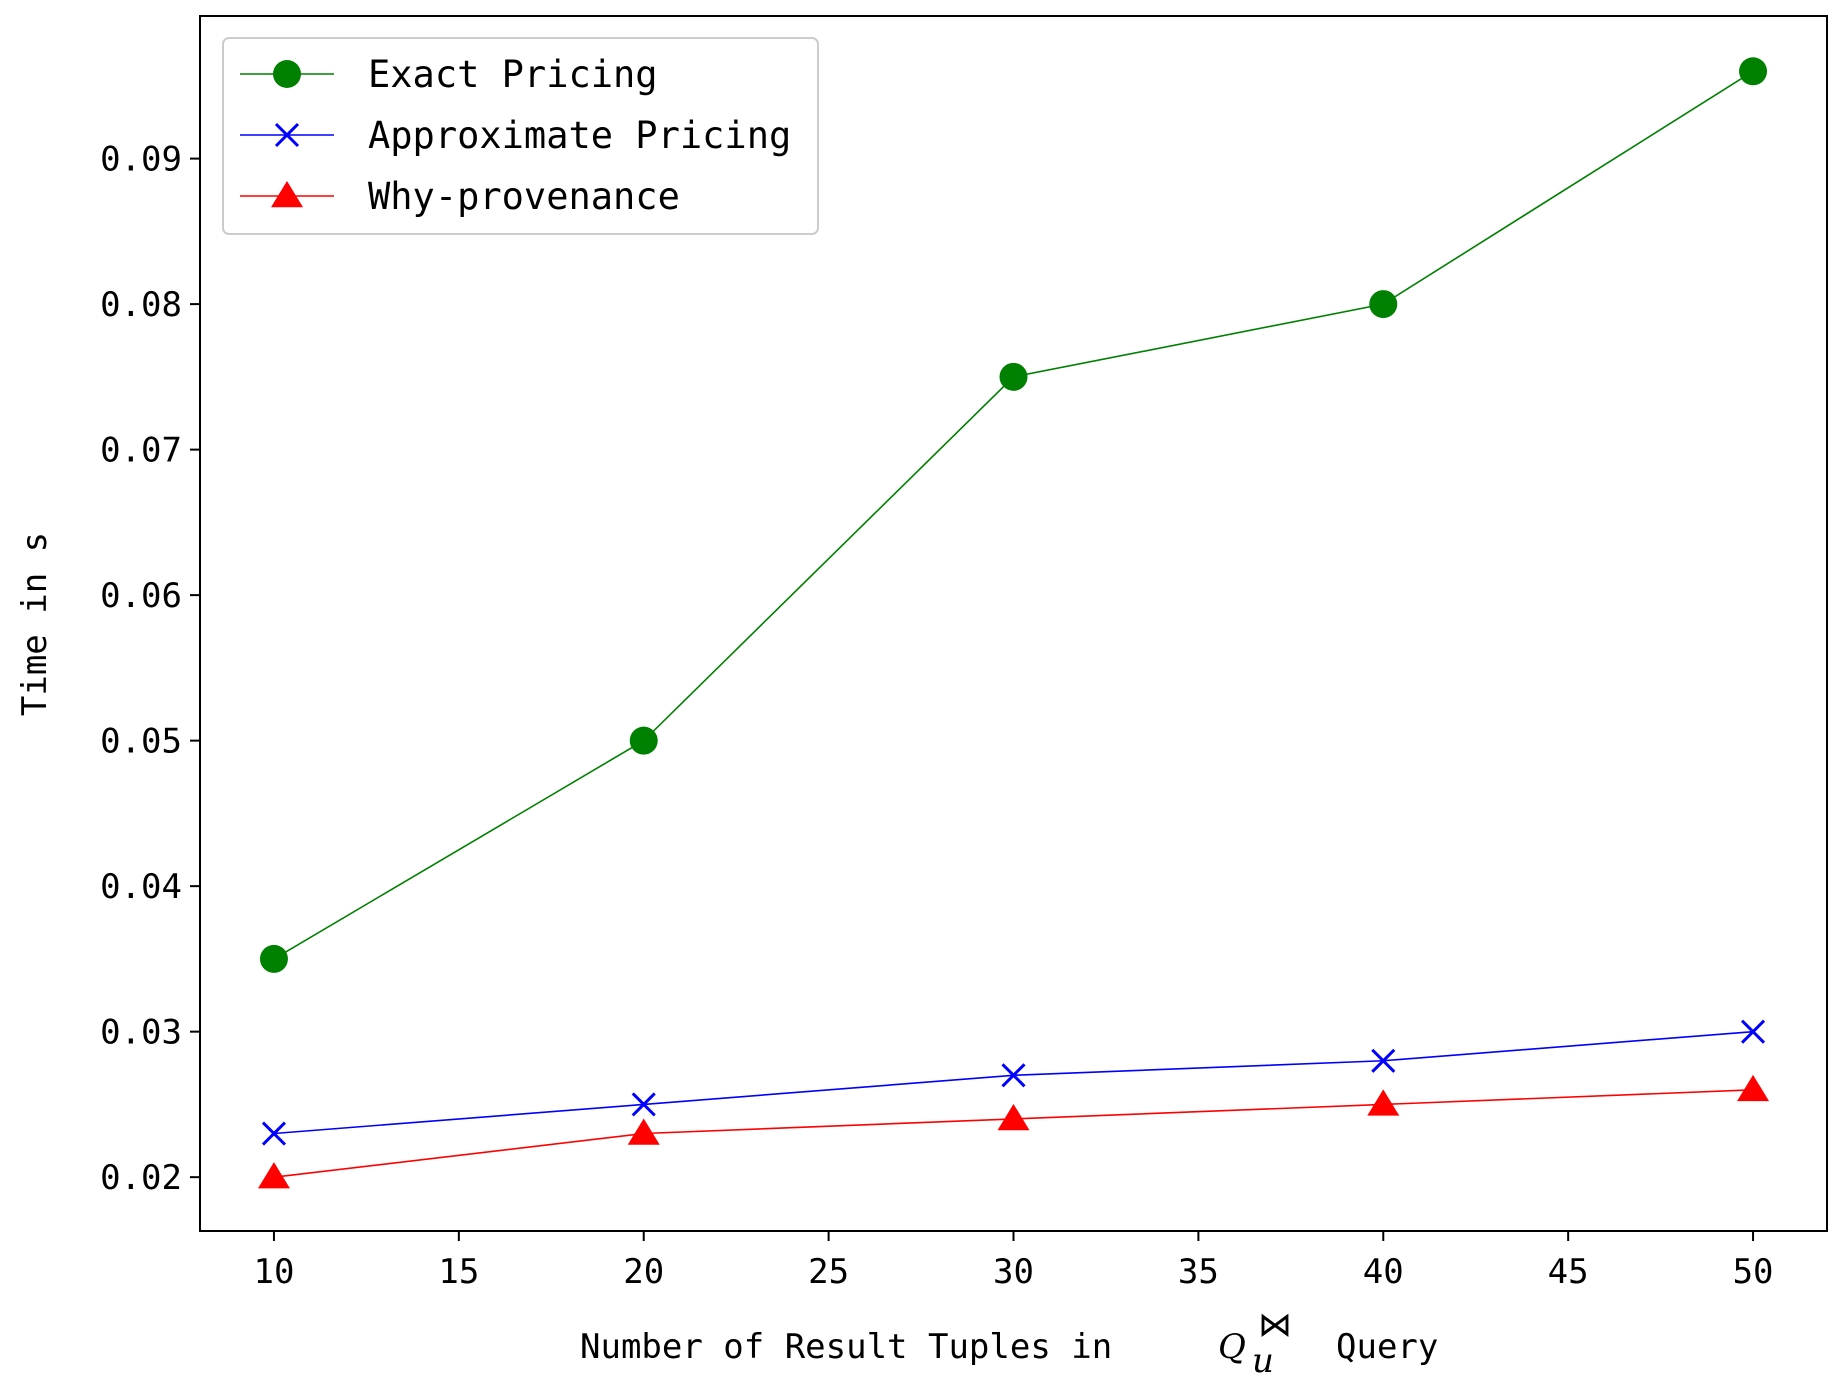 This screenshot has height=1392, width=1843. I want to click on x-tick-label: 20, so click(643, 1272).